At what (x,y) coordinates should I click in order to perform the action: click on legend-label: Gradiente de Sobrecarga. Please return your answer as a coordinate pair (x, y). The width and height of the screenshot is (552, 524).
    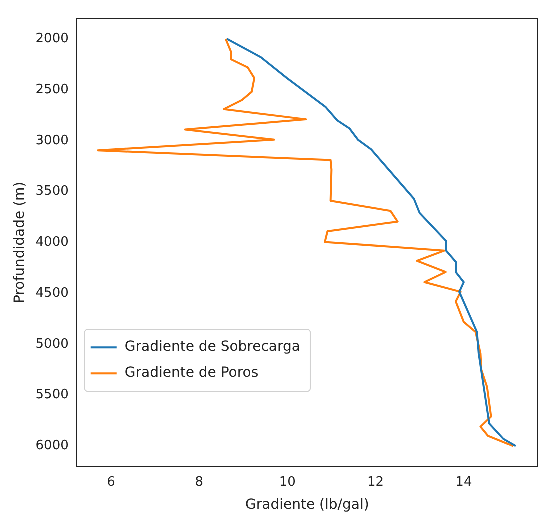
    Looking at the image, I should click on (212, 347).